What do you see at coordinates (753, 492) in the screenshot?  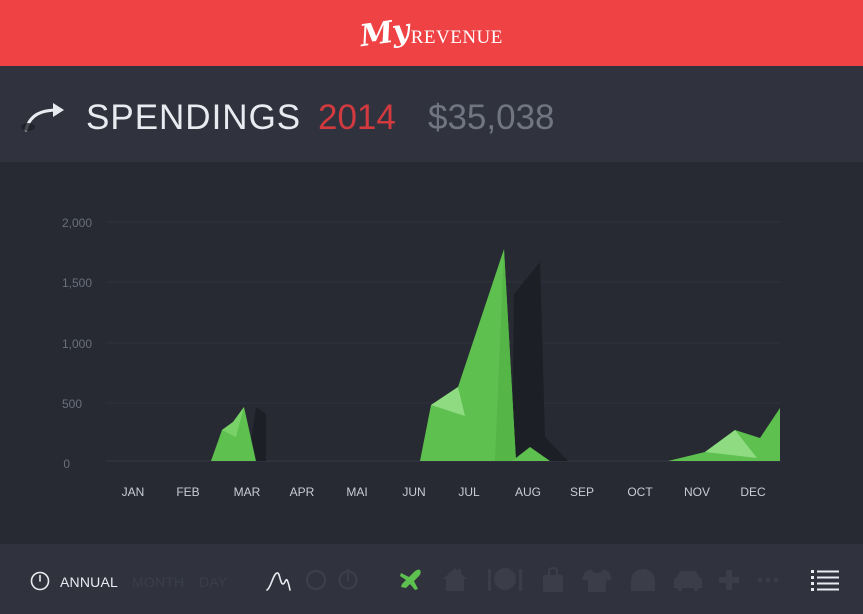 I see `x-tick-label: DEC` at bounding box center [753, 492].